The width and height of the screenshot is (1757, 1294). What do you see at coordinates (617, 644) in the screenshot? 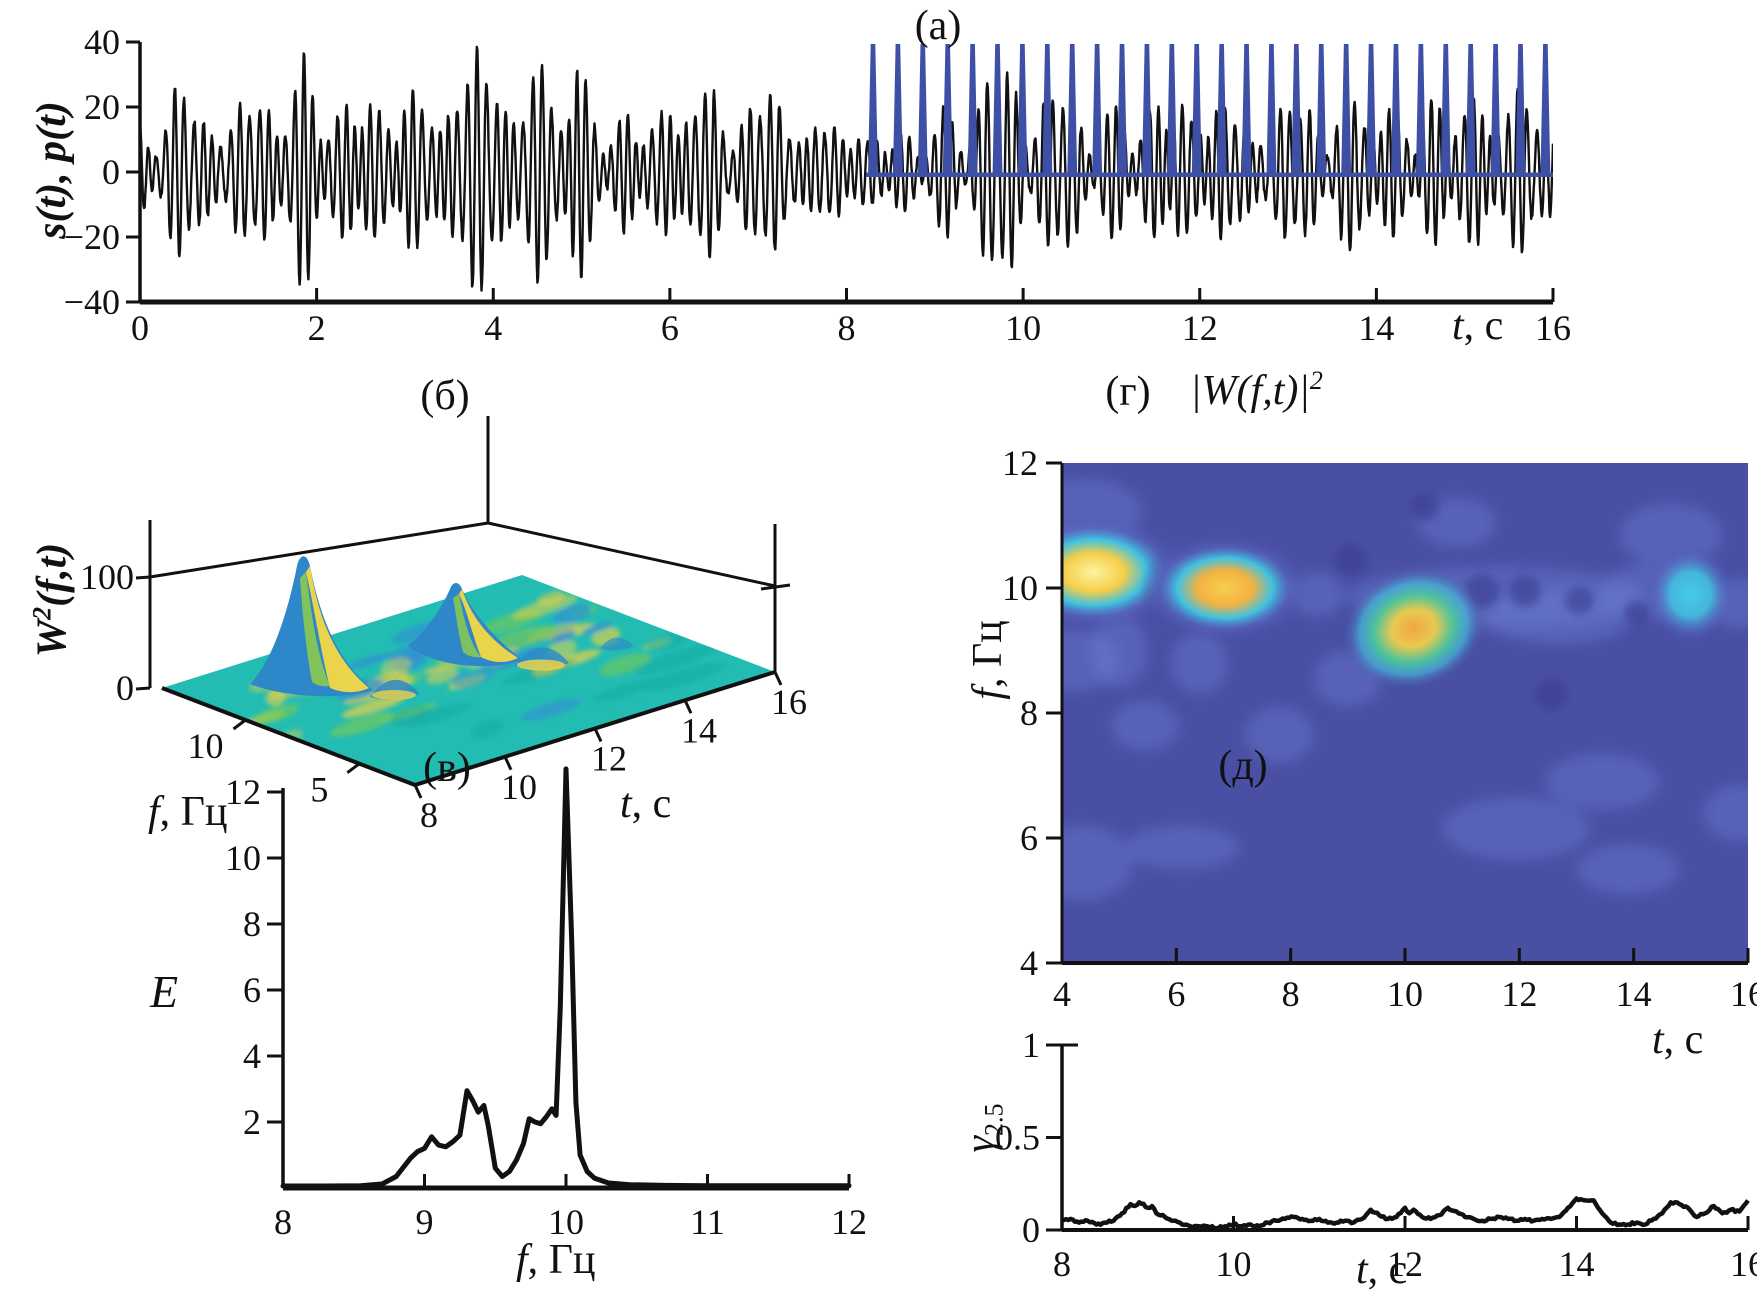
I see `foothill` at bounding box center [617, 644].